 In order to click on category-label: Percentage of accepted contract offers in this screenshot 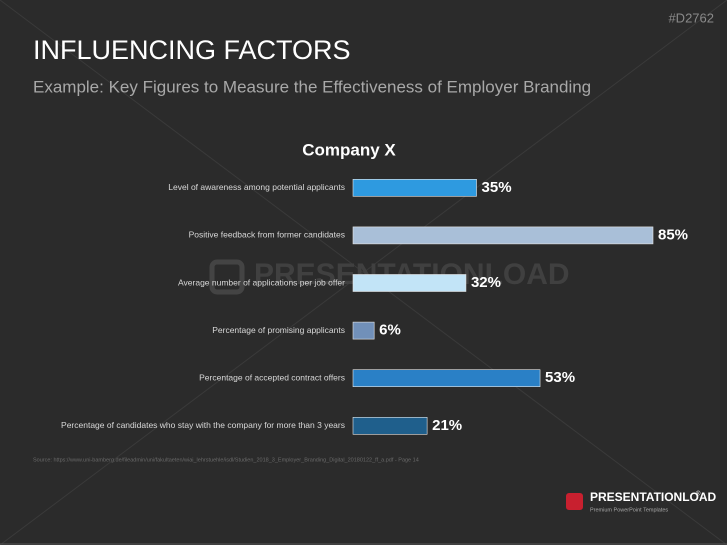, I will do `click(272, 377)`.